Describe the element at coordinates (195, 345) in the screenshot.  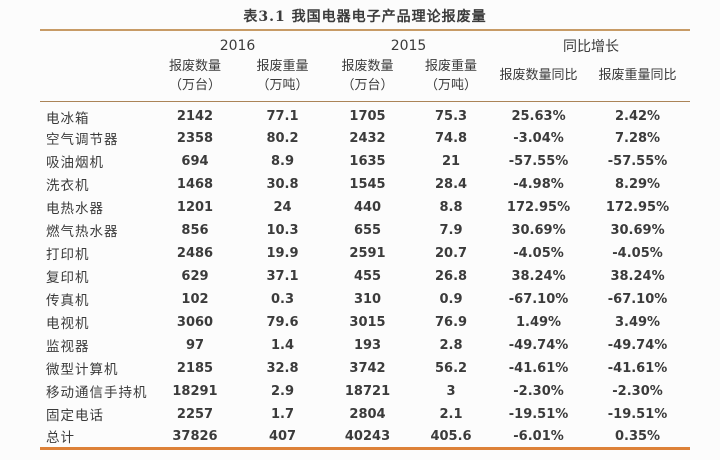
I see `cell-value: 97` at that location.